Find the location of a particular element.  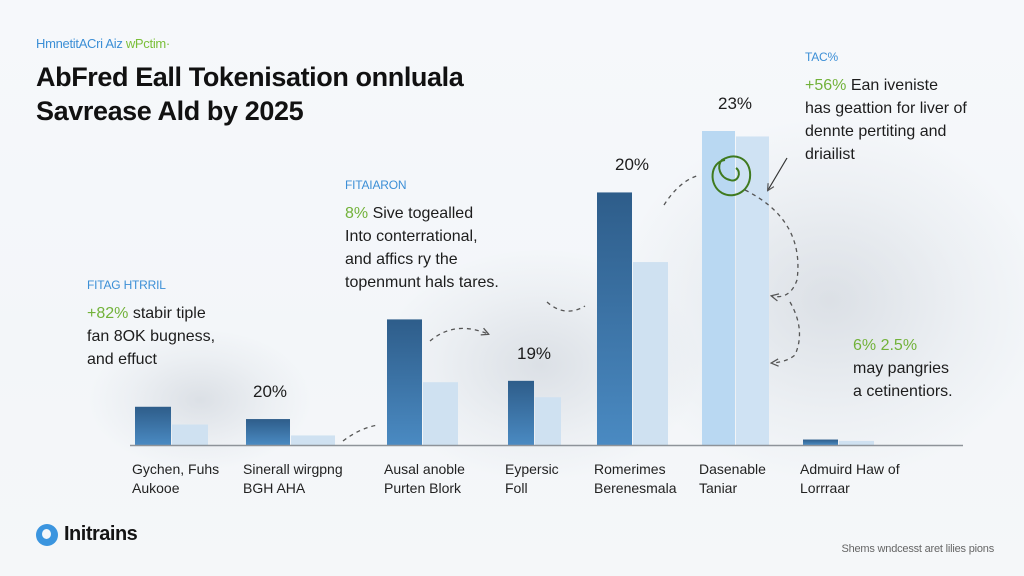

category-label: Sinerall wirgpng BGH AHA is located at coordinates (293, 479).